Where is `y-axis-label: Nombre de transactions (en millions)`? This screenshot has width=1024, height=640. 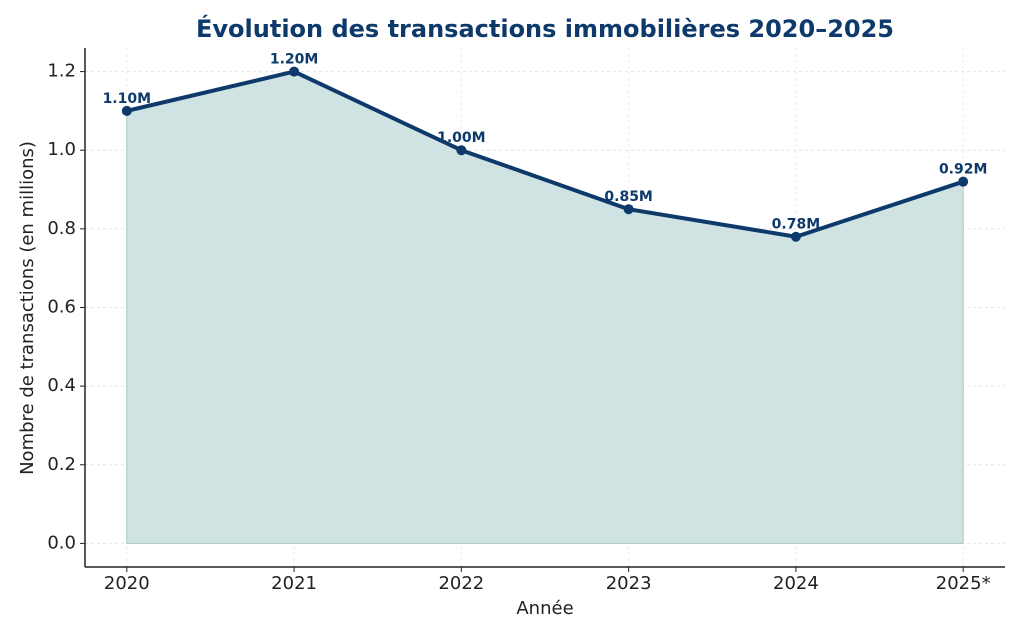
y-axis-label: Nombre de transactions (en millions) is located at coordinates (27, 308).